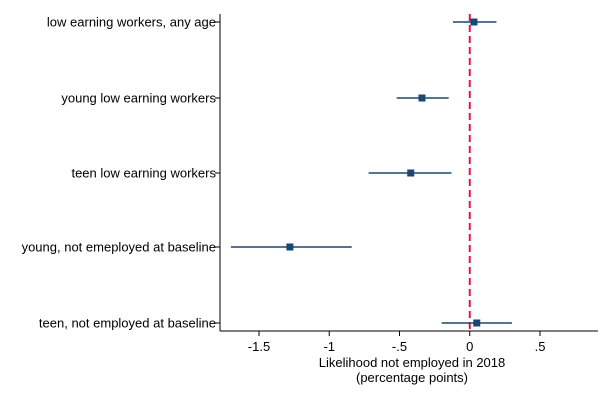 This screenshot has height=400, width=600. What do you see at coordinates (119, 247) in the screenshot?
I see `category-label: young, not emeployed at baseline` at bounding box center [119, 247].